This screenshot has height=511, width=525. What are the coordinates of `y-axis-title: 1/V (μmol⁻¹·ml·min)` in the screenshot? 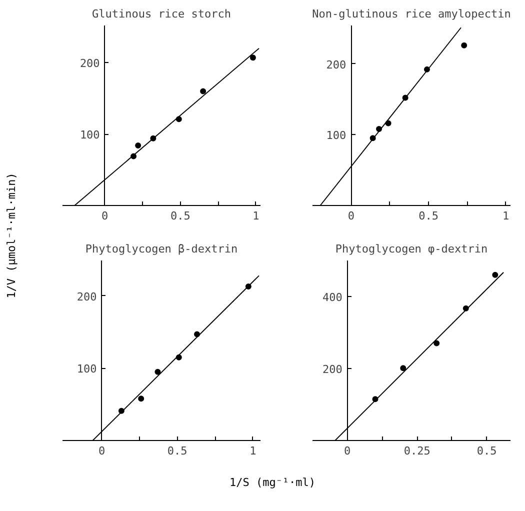 It's located at (11, 235).